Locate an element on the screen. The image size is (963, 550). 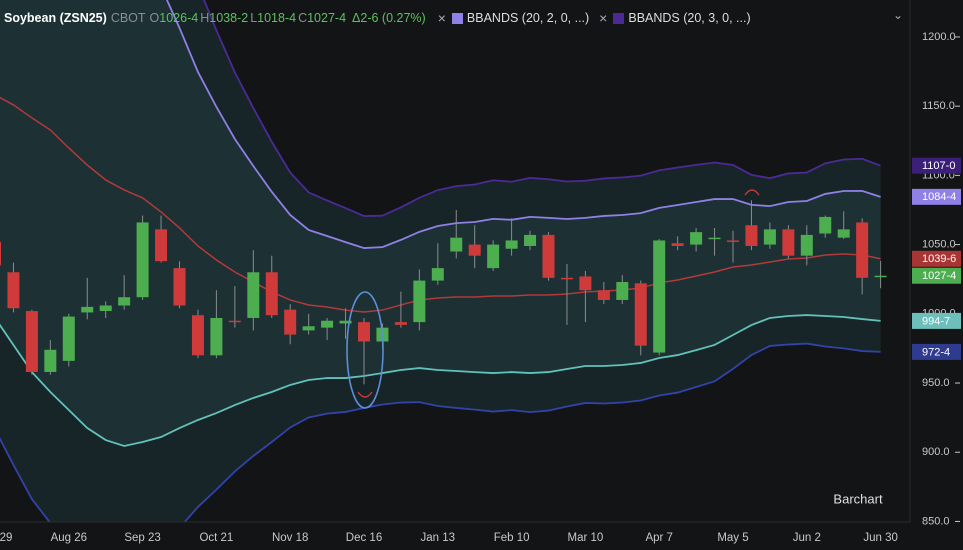
price-tag-label: 994-7 is located at coordinates (936, 321).